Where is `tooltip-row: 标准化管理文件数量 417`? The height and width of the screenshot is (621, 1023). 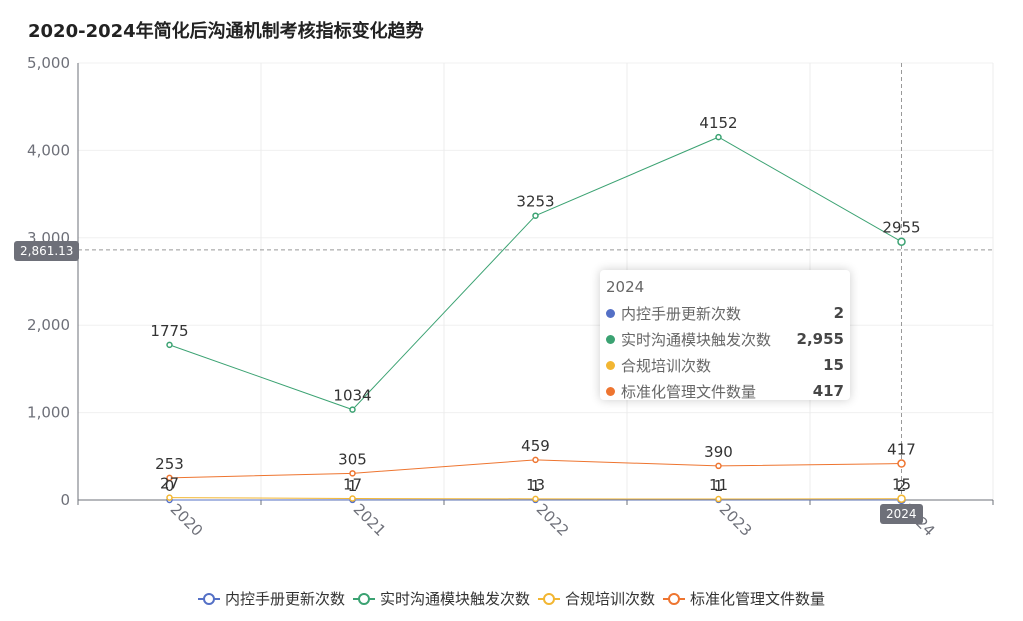 tooltip-row: 标准化管理文件数量 417 is located at coordinates (725, 391).